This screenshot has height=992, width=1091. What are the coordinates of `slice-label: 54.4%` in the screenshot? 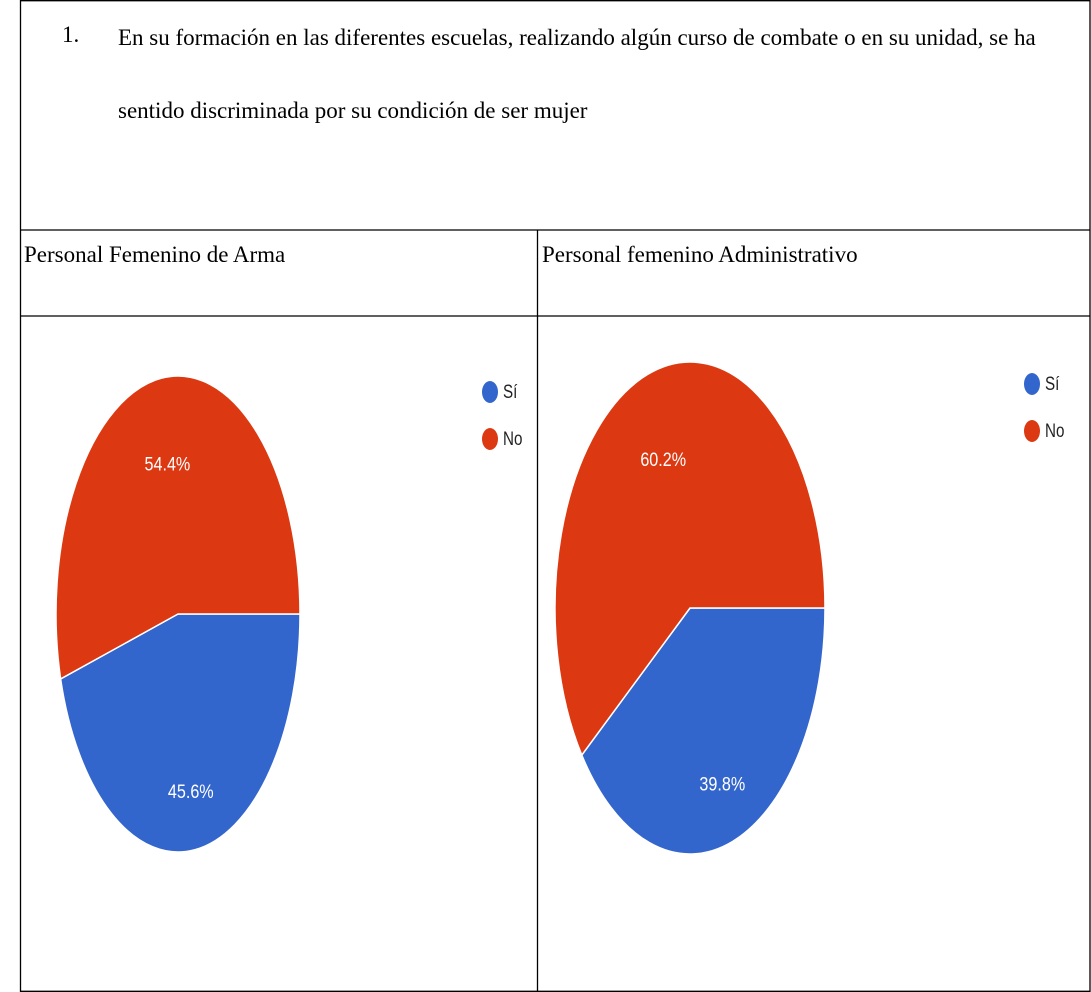 It's located at (168, 464).